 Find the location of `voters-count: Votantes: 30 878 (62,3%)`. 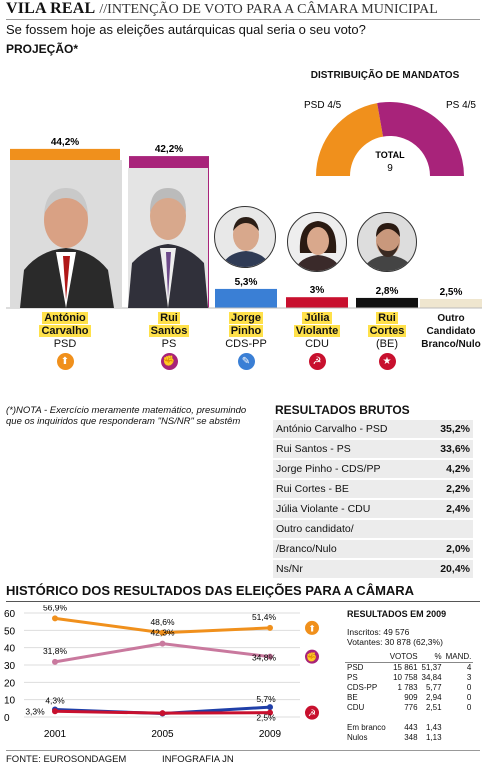

voters-count: Votantes: 30 878 (62,3%) is located at coordinates (395, 642).